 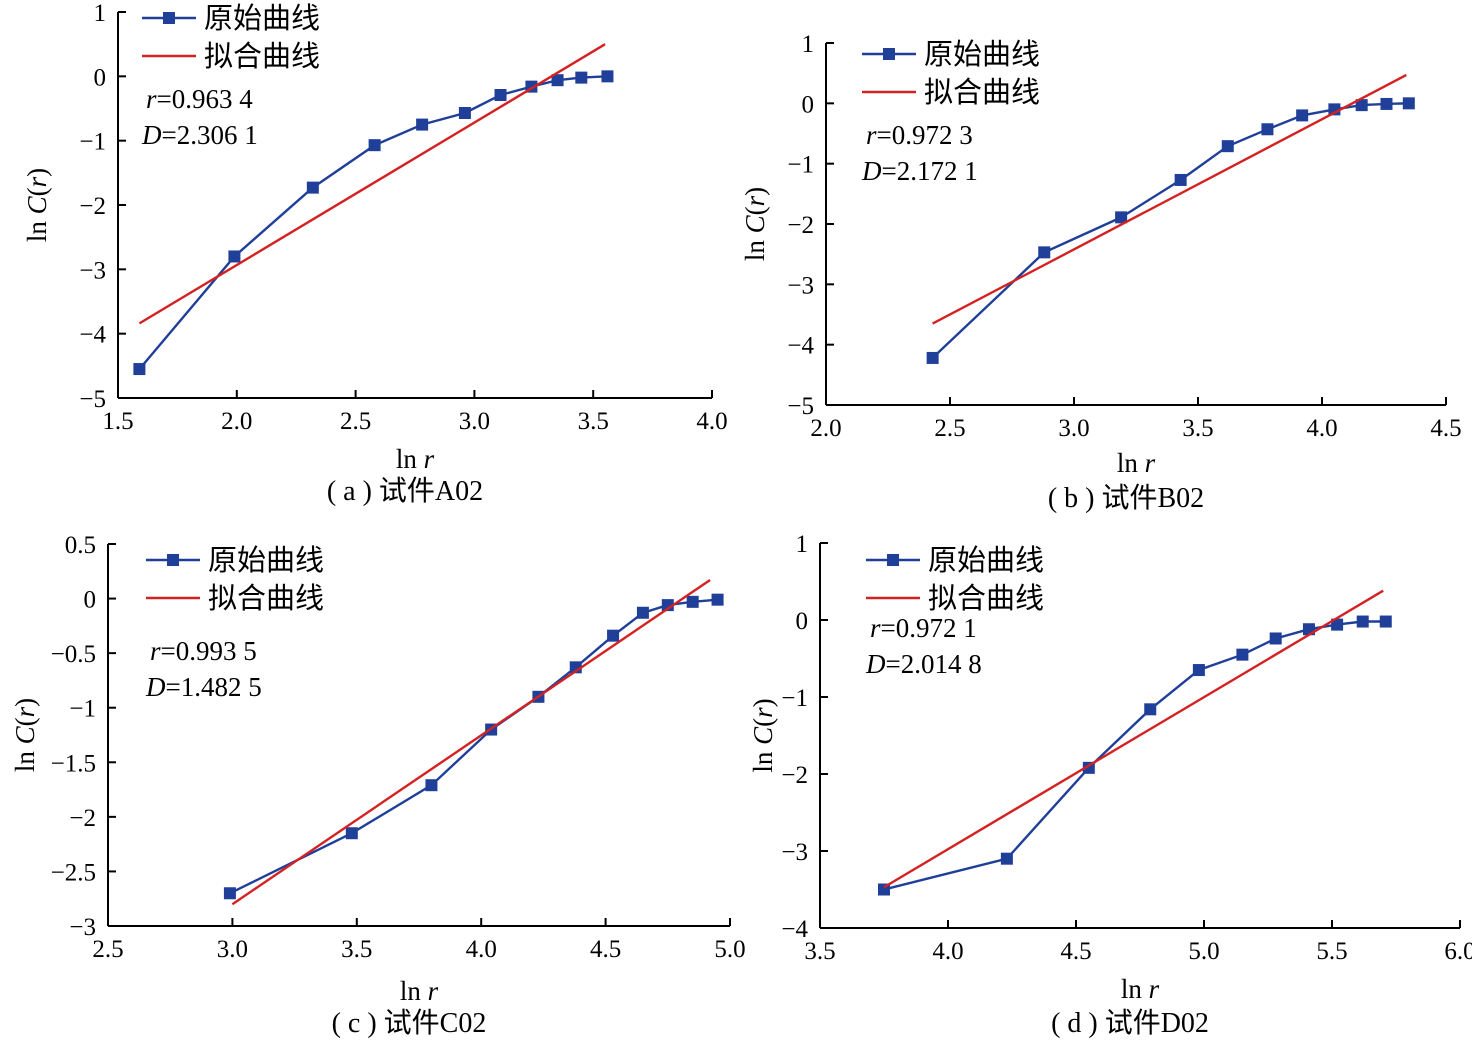 What do you see at coordinates (405, 491) in the screenshot?
I see `panel-caption: ( a ) 试件A02` at bounding box center [405, 491].